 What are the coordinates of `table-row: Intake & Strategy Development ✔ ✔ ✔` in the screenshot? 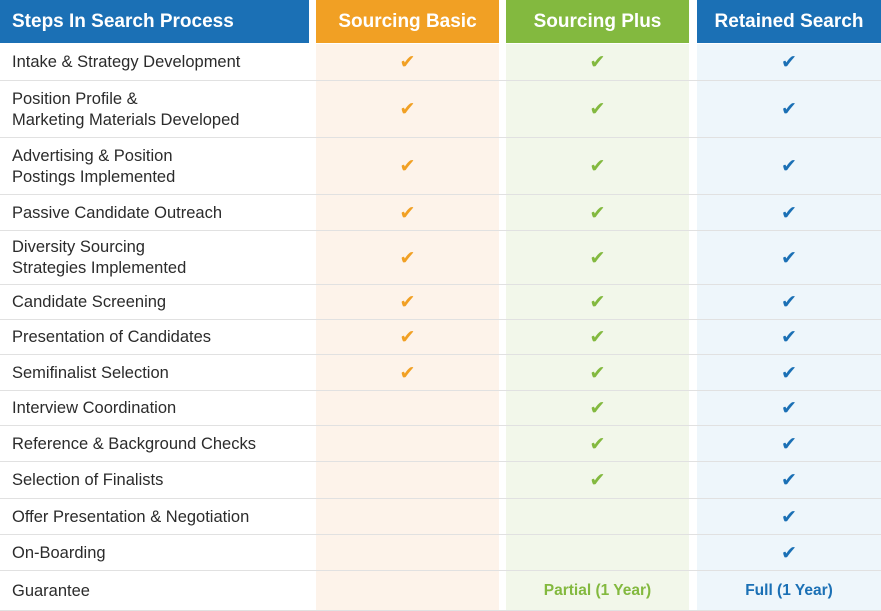 It's located at (440, 62).